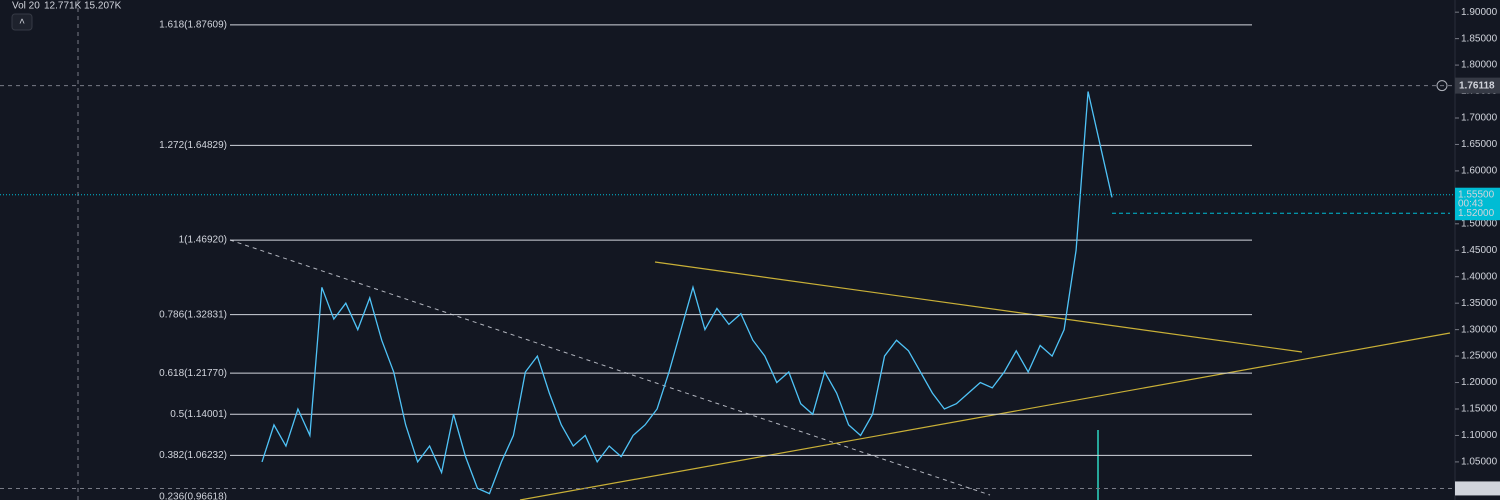 This screenshot has height=500, width=1500. What do you see at coordinates (1479, 276) in the screenshot?
I see `y-tick-label: 1.40000` at bounding box center [1479, 276].